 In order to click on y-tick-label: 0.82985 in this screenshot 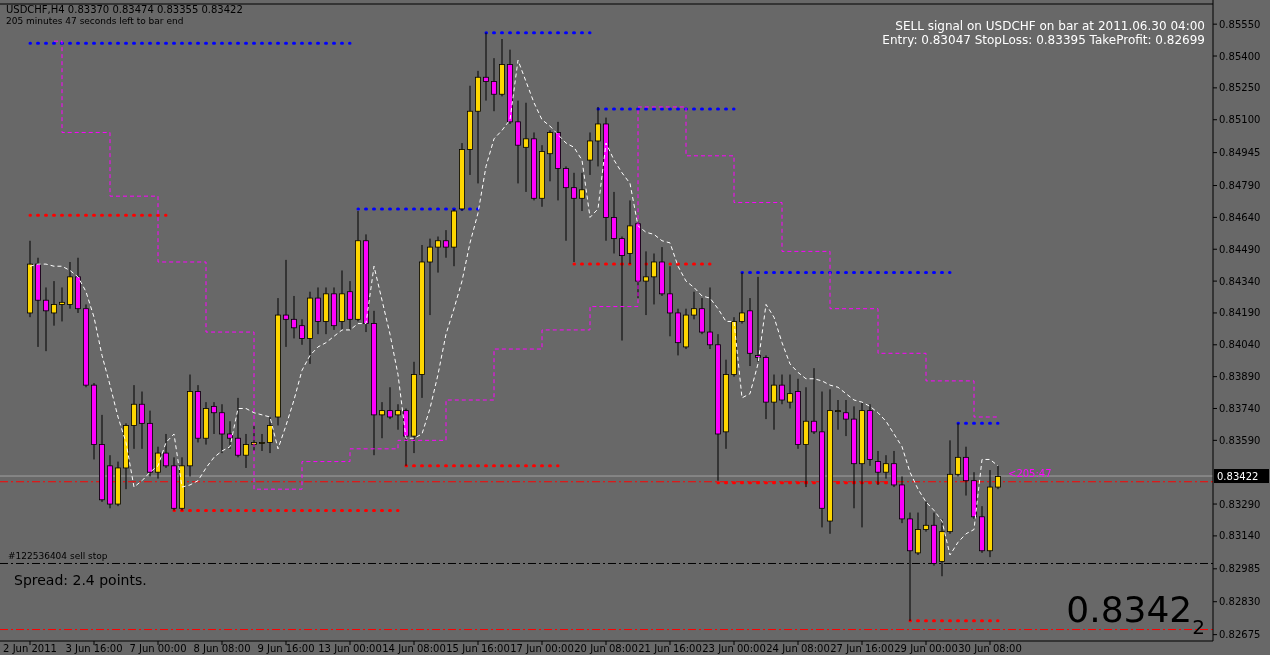, I will do `click(1240, 569)`.